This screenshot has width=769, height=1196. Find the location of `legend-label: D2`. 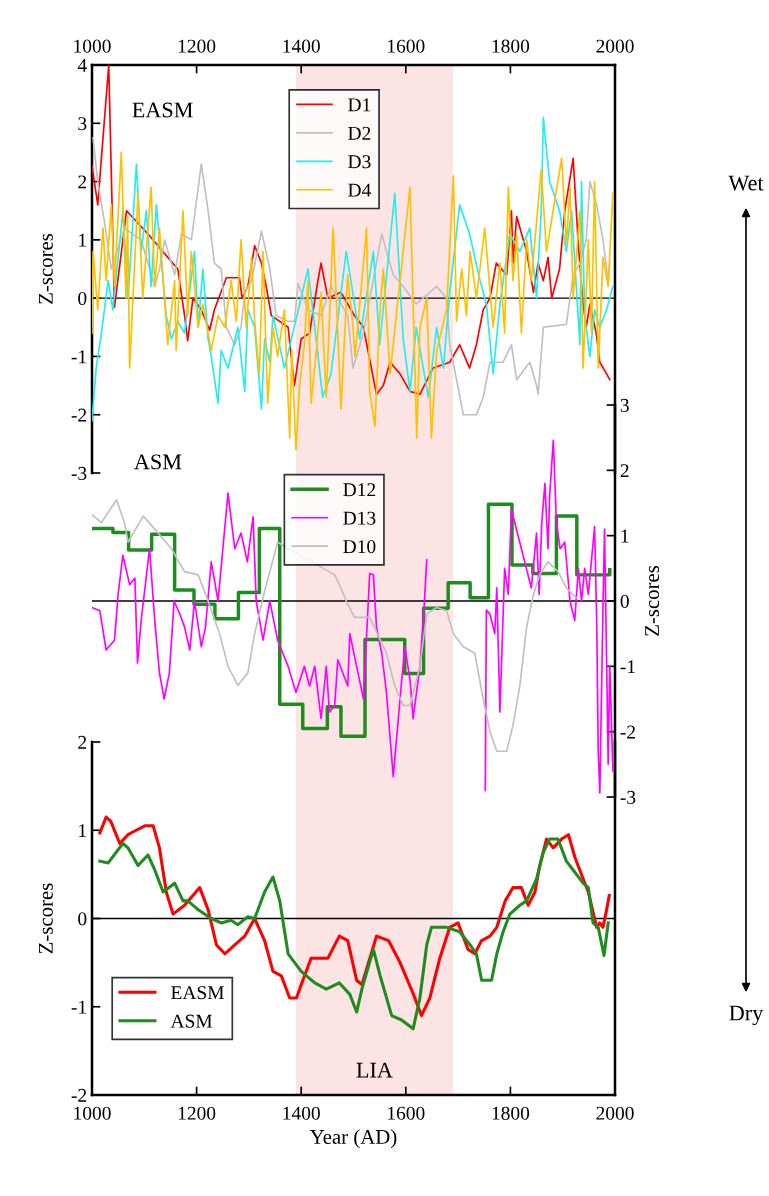

legend-label: D2 is located at coordinates (359, 133).